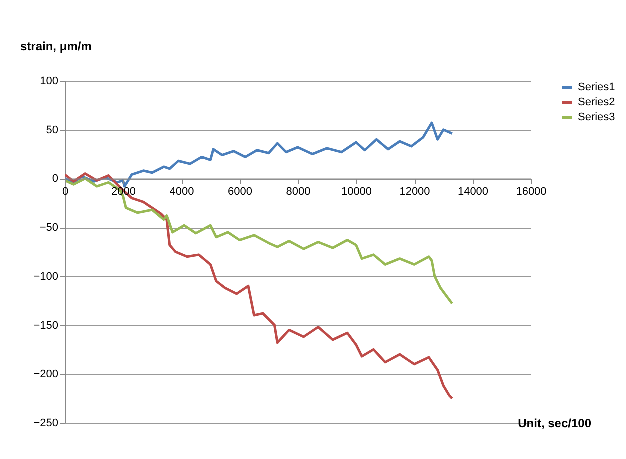 The width and height of the screenshot is (626, 459). Describe the element at coordinates (555, 423) in the screenshot. I see `x-axis-title: Unit, sec/100` at that location.